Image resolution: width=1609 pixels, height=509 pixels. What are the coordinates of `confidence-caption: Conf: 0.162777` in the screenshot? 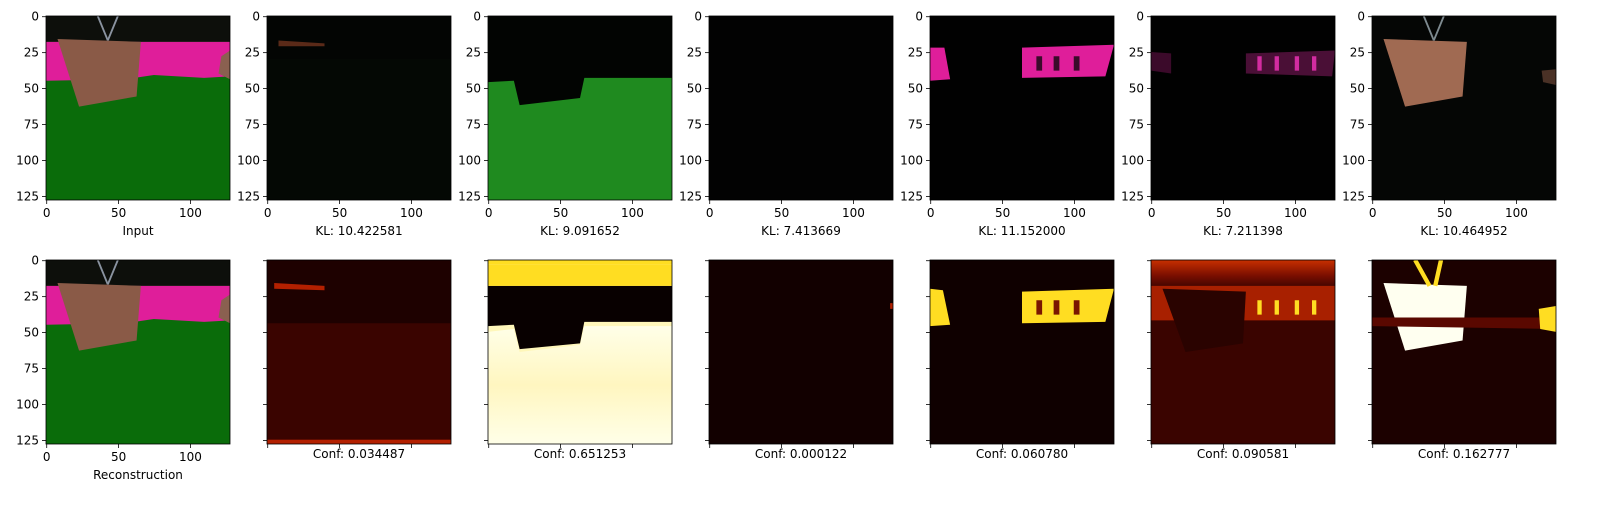 It's located at (1464, 454).